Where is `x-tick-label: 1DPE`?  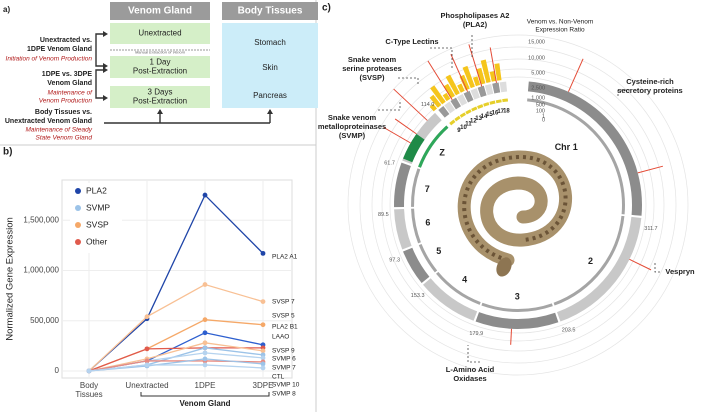 x-tick-label: 1DPE is located at coordinates (205, 385).